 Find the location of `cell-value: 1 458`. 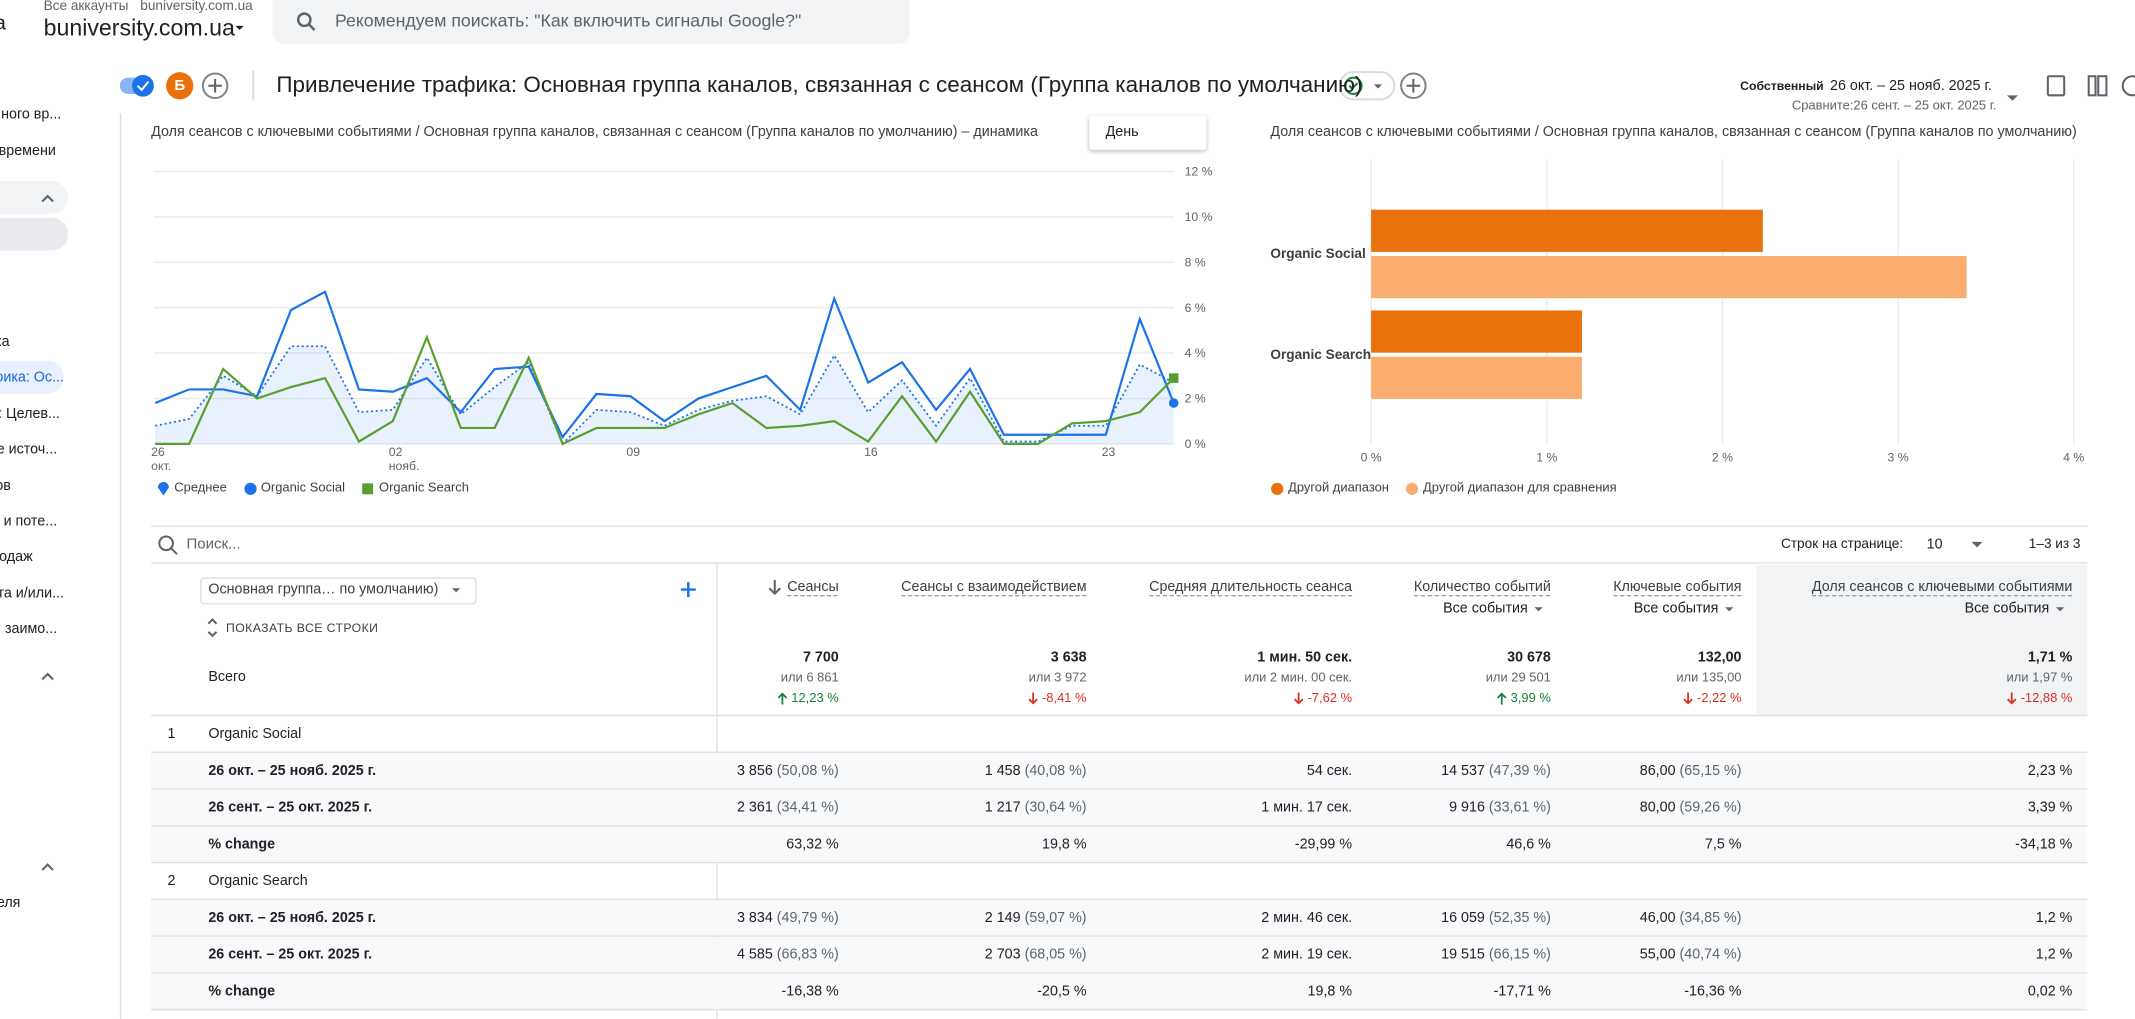

cell-value: 1 458 is located at coordinates (1002, 770).